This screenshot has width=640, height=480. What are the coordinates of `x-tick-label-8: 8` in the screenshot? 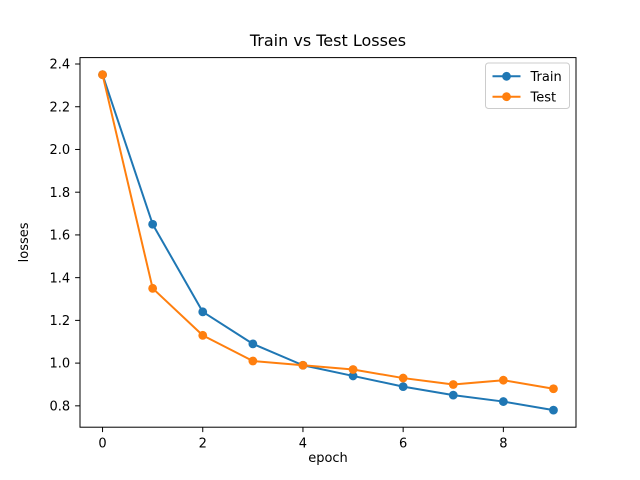 It's located at (503, 444).